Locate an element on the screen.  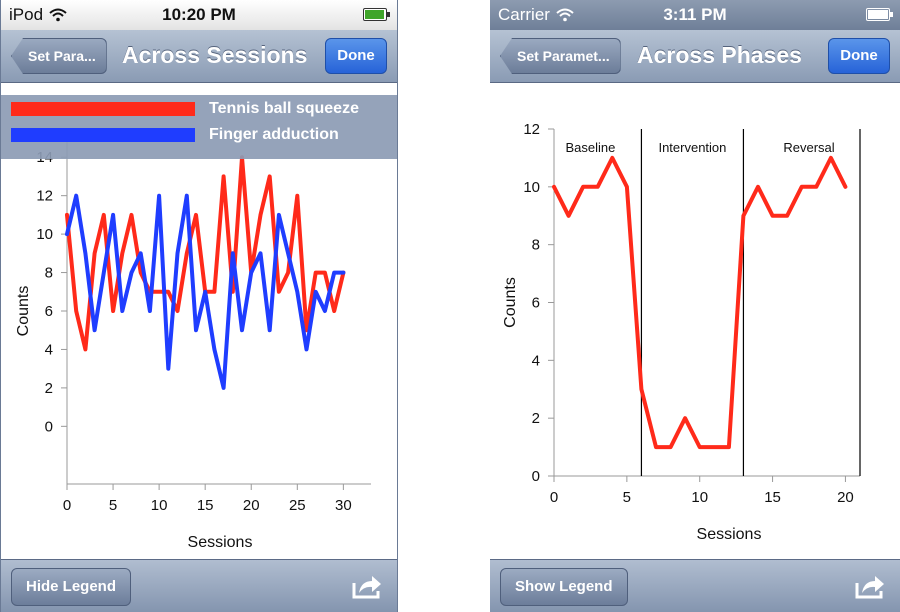
carrier-group: iPod is located at coordinates (38, 15).